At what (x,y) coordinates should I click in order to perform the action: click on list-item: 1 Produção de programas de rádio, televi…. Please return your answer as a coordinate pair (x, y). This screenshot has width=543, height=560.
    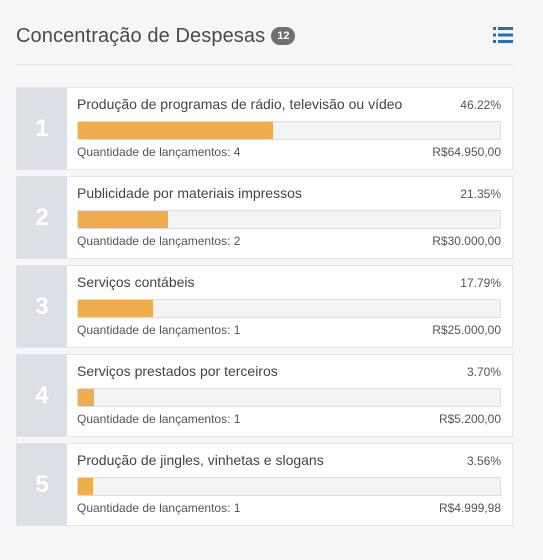
    Looking at the image, I should click on (264, 128).